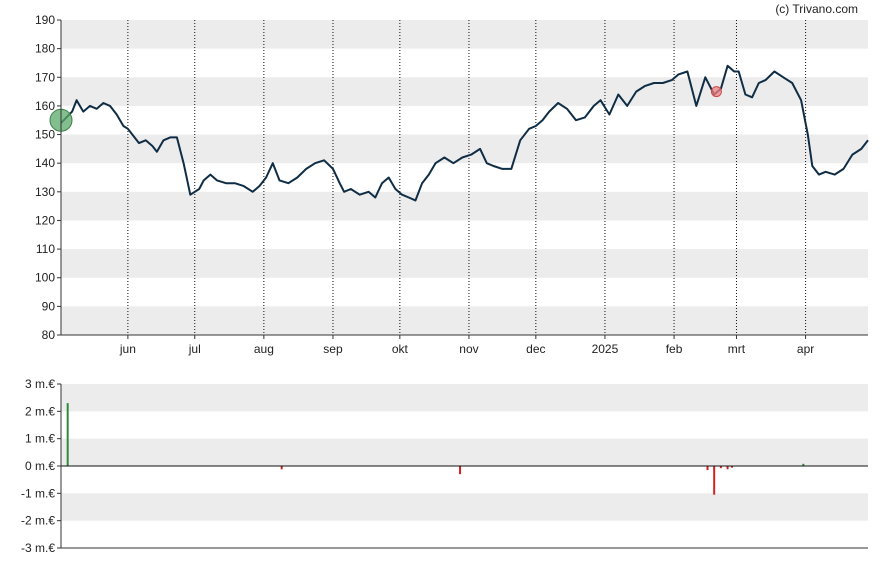 Image resolution: width=888 pixels, height=565 pixels. What do you see at coordinates (45, 49) in the screenshot?
I see `y-tick-label: 180` at bounding box center [45, 49].